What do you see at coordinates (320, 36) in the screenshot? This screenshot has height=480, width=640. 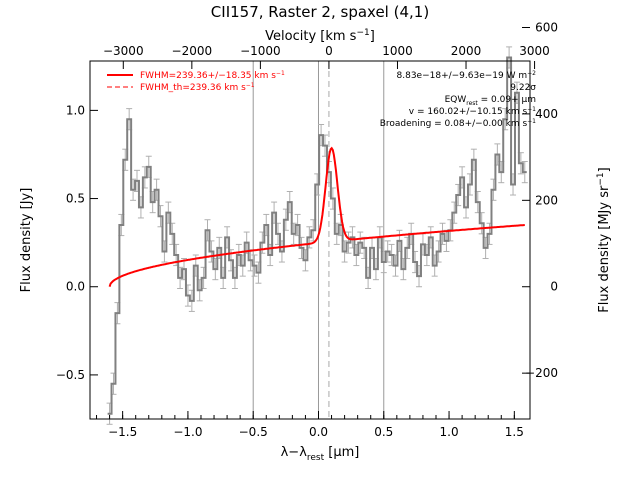 I see `top-axis-label: Velocity [km s−1]` at bounding box center [320, 36].